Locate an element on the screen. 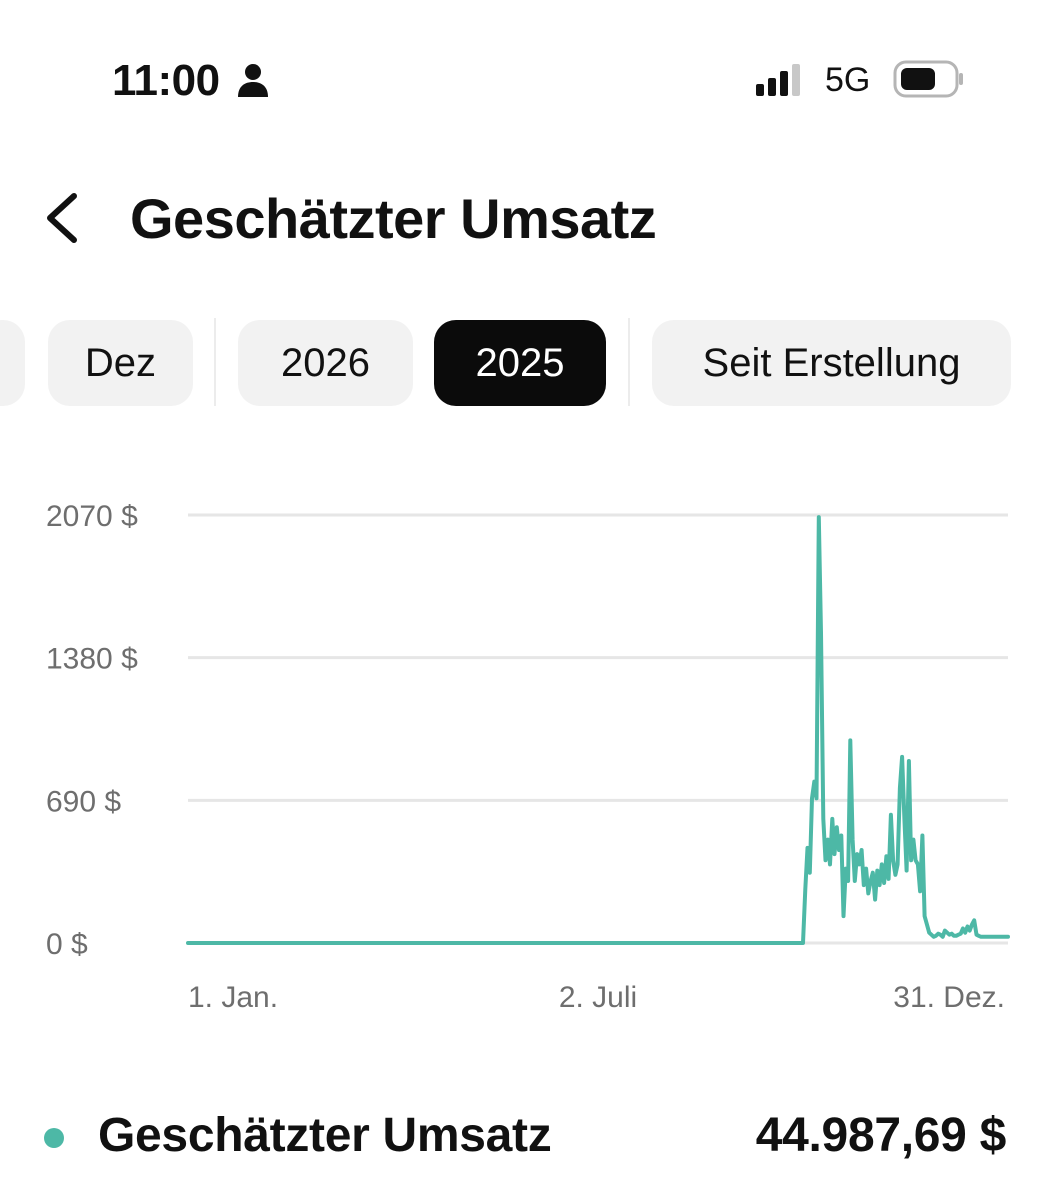 The height and width of the screenshot is (1200, 1054). status-time: 11:00 is located at coordinates (166, 80).